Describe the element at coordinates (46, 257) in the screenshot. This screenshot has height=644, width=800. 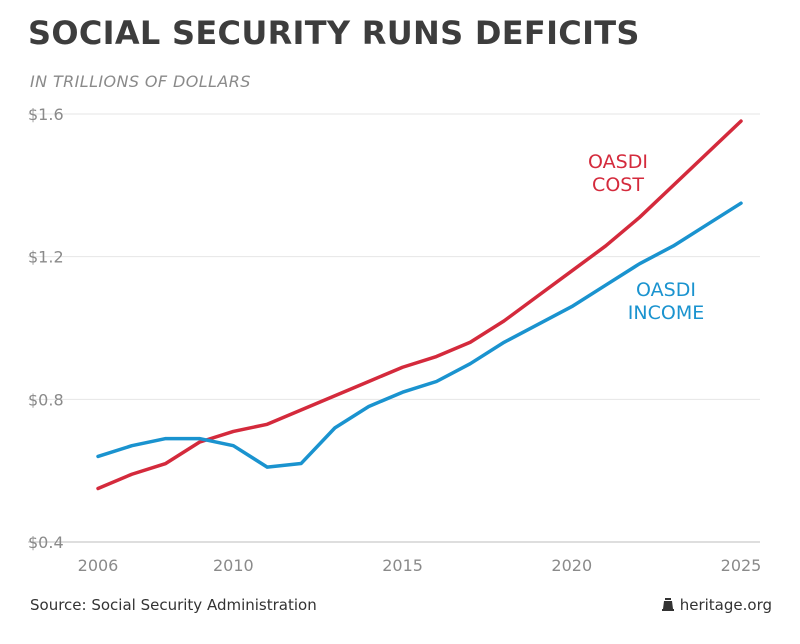
I see `y-tick-label: $1.2` at that location.